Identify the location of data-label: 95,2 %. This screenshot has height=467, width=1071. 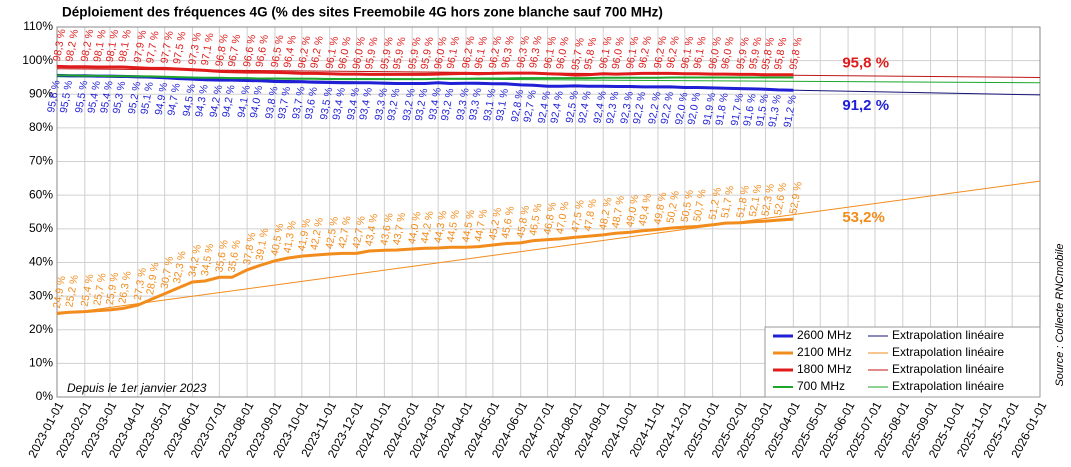
(134, 98).